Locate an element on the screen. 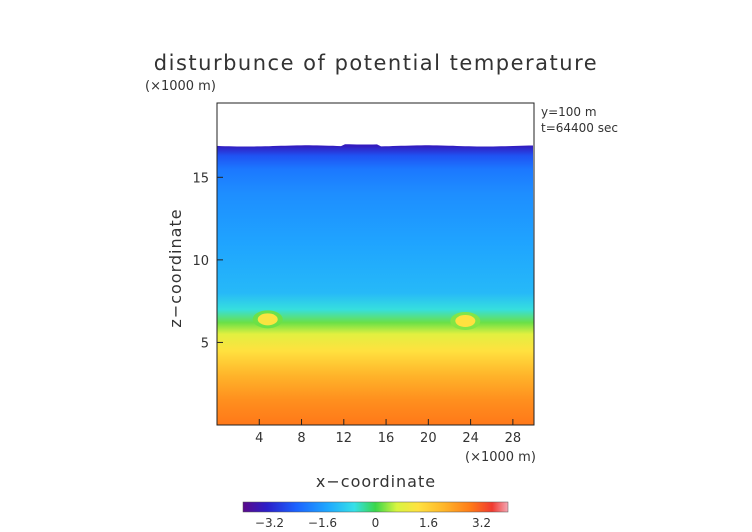 The width and height of the screenshot is (752, 532). y-tick-label: 5 is located at coordinates (205, 343).